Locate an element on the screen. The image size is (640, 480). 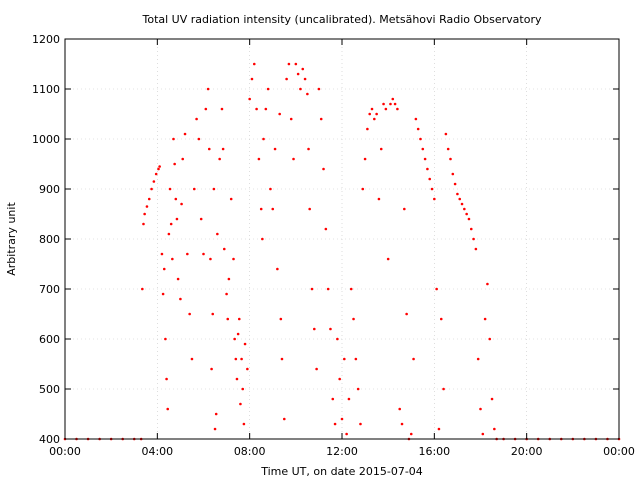
y-tick-label: 1100 is located at coordinates (46, 89).